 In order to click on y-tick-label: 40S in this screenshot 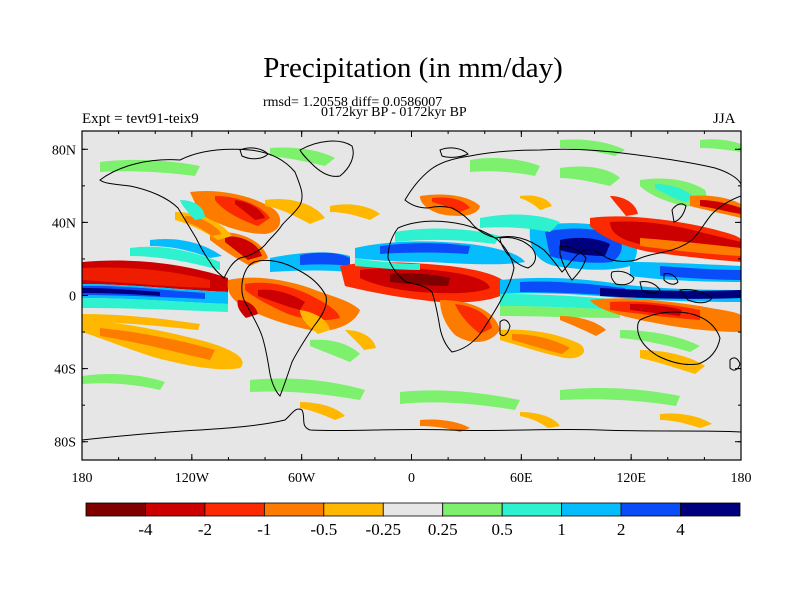, I will do `click(65, 370)`.